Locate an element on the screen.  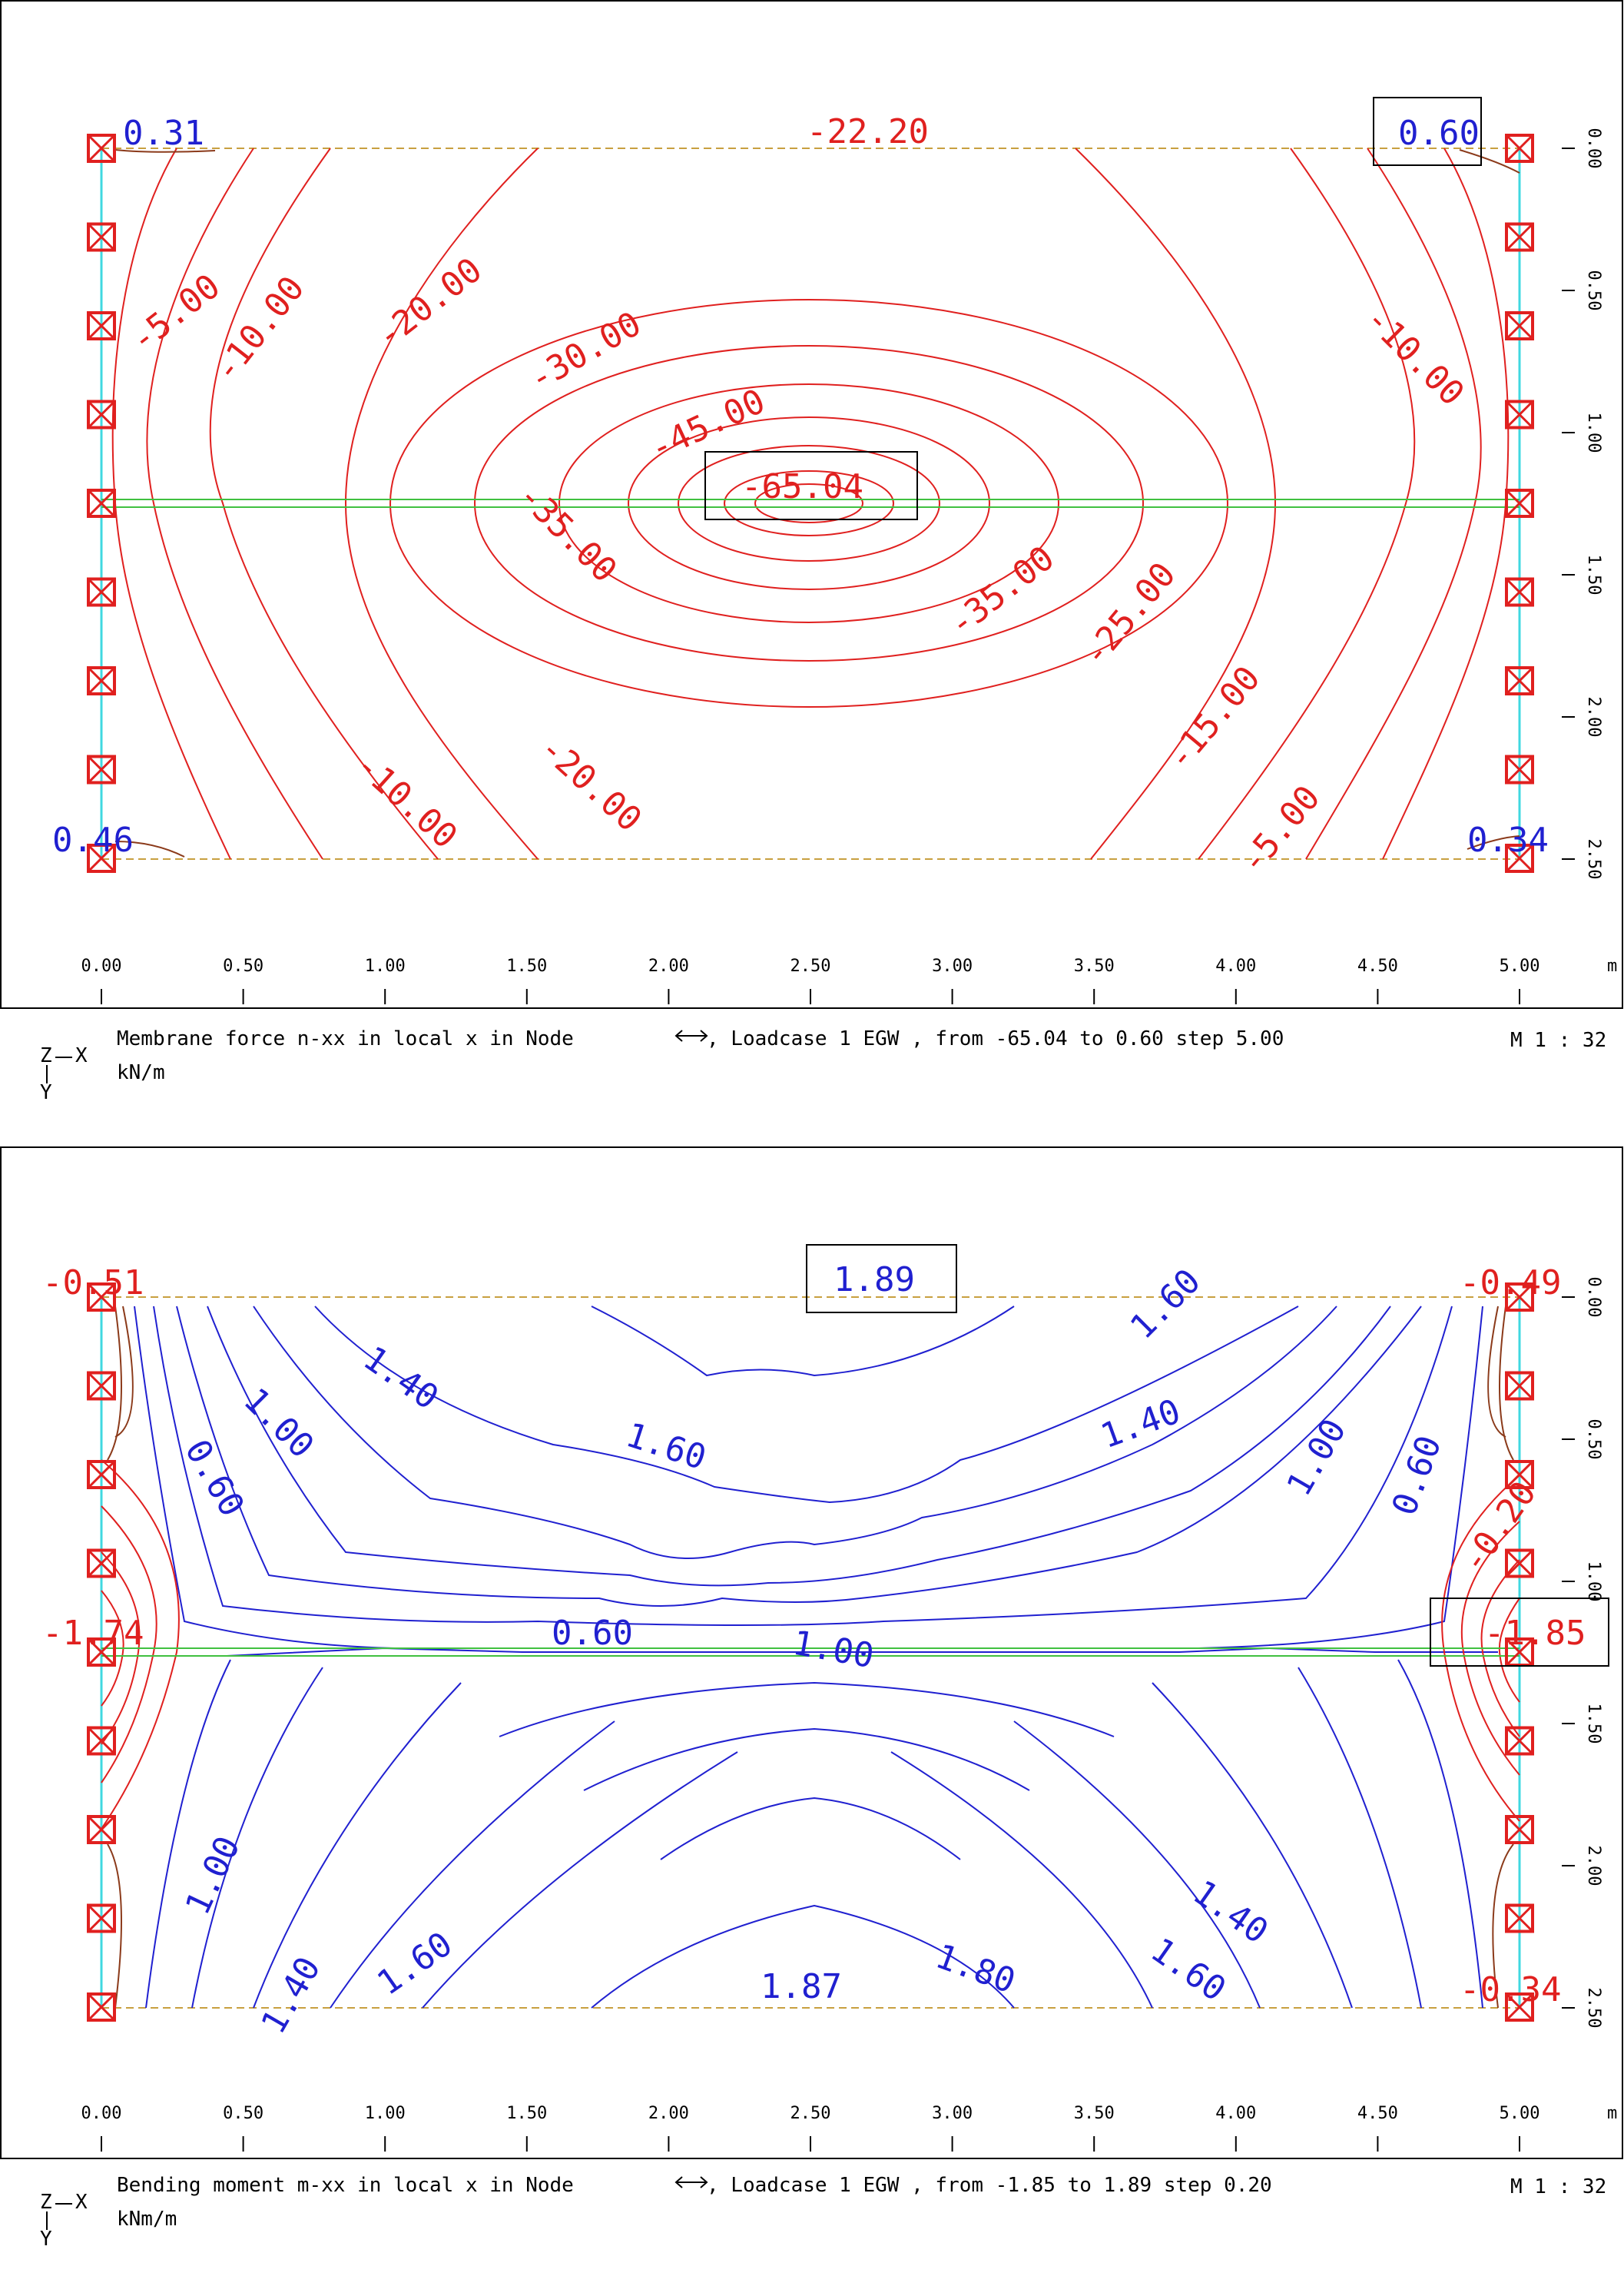
p2-bottom-right-value: -0.34 is located at coordinates (1511, 1990).